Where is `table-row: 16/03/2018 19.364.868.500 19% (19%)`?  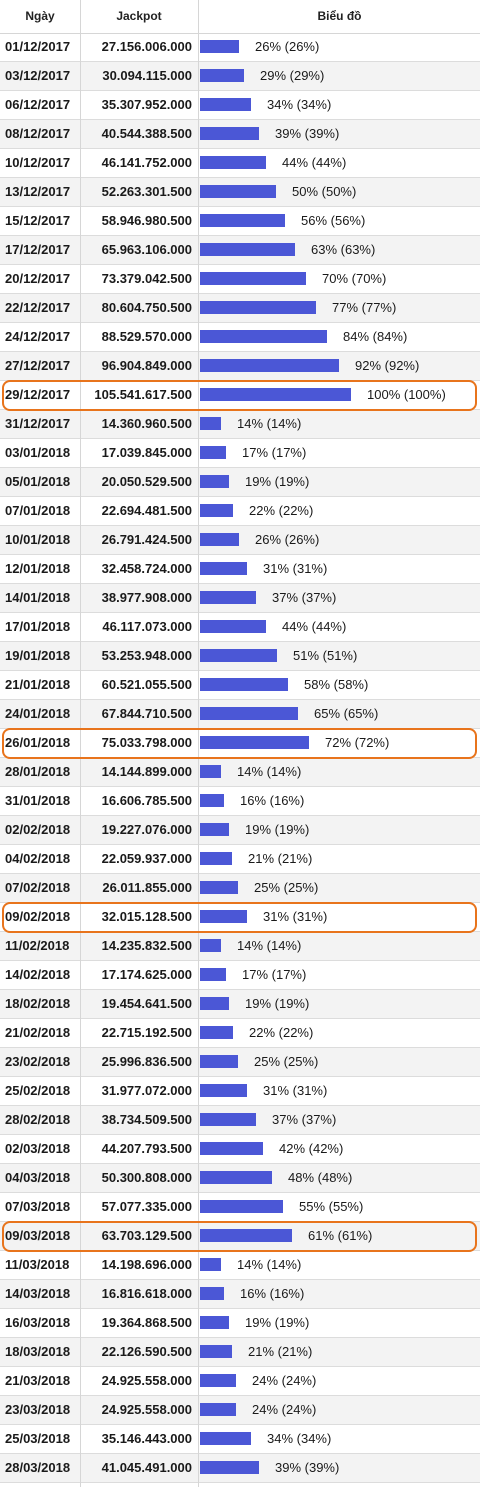 table-row: 16/03/2018 19.364.868.500 19% (19%) is located at coordinates (240, 1323).